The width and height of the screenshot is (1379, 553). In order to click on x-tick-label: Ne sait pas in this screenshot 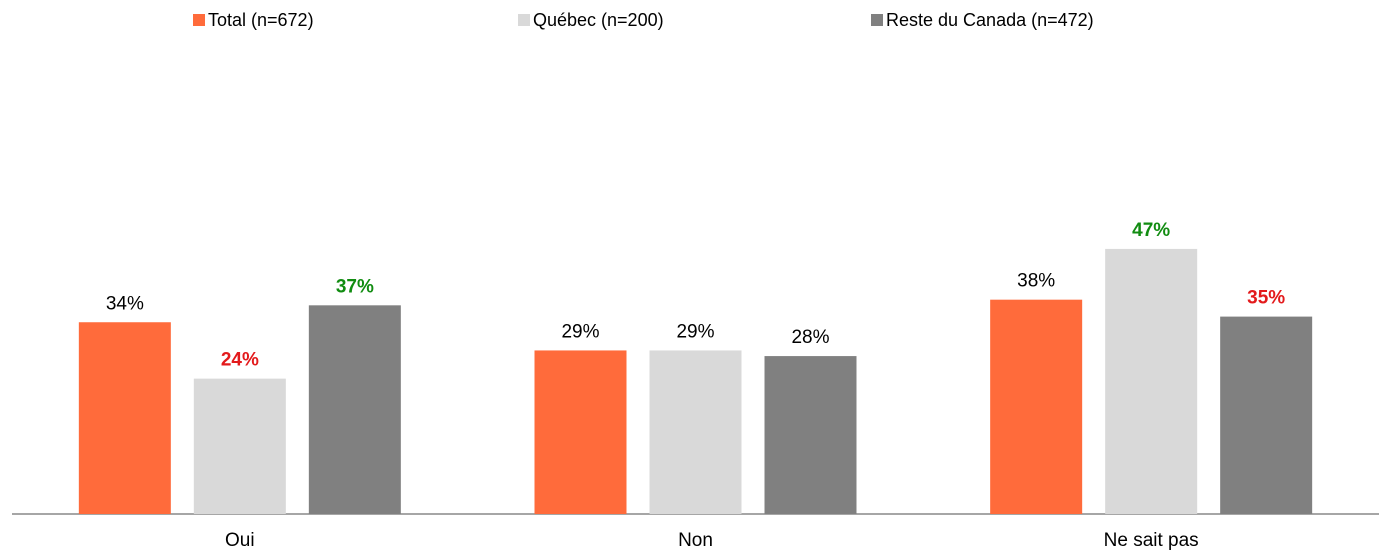, I will do `click(1151, 540)`.